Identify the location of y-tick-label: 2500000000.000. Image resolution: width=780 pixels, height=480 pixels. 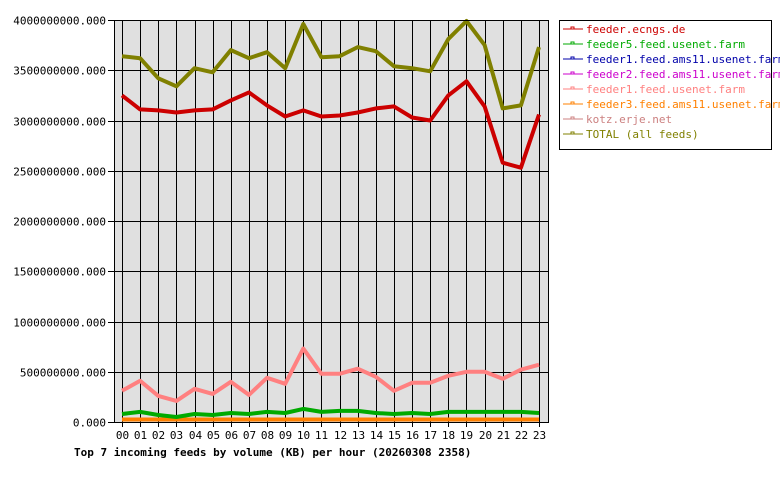
(59, 172).